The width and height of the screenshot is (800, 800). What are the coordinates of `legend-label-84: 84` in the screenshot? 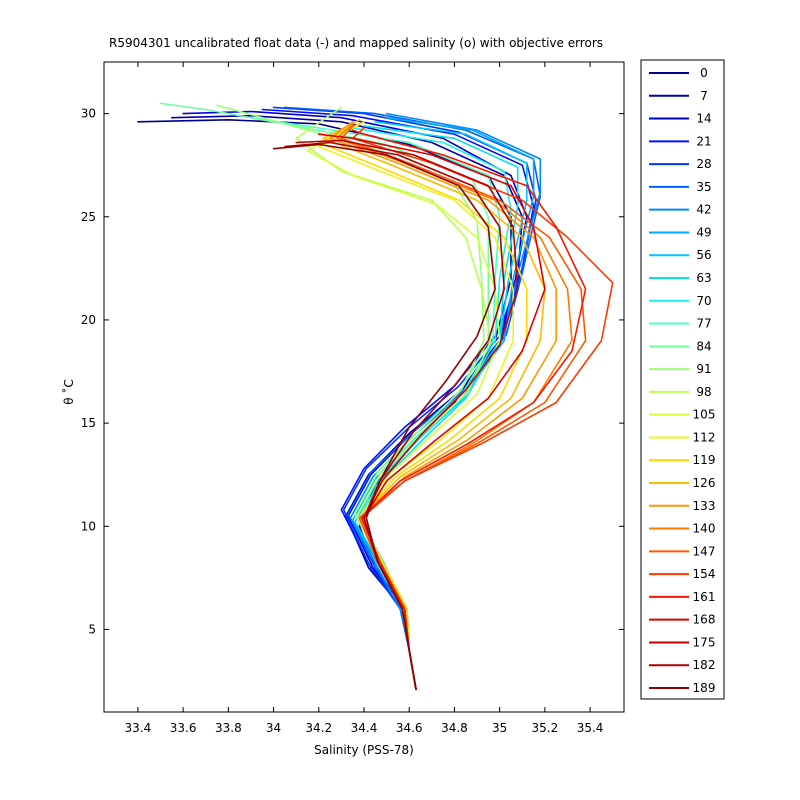 It's located at (703, 346).